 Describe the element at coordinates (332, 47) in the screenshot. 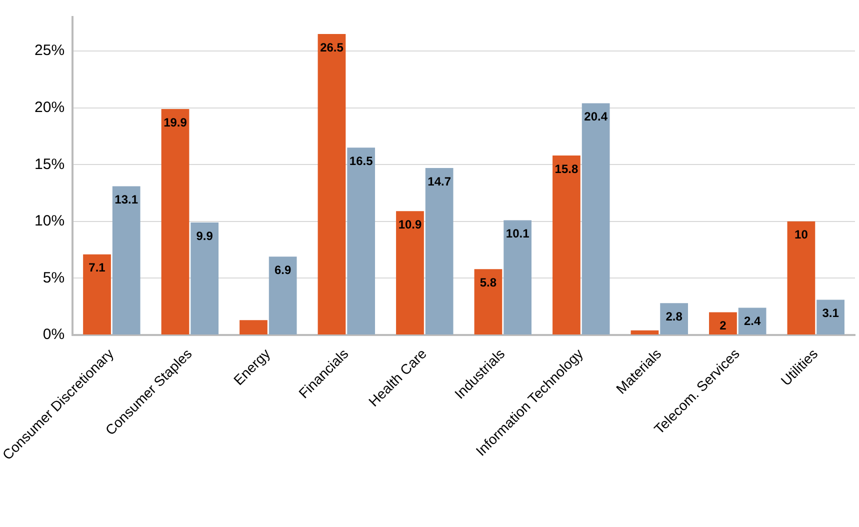

I see `data-label: 26.5` at that location.